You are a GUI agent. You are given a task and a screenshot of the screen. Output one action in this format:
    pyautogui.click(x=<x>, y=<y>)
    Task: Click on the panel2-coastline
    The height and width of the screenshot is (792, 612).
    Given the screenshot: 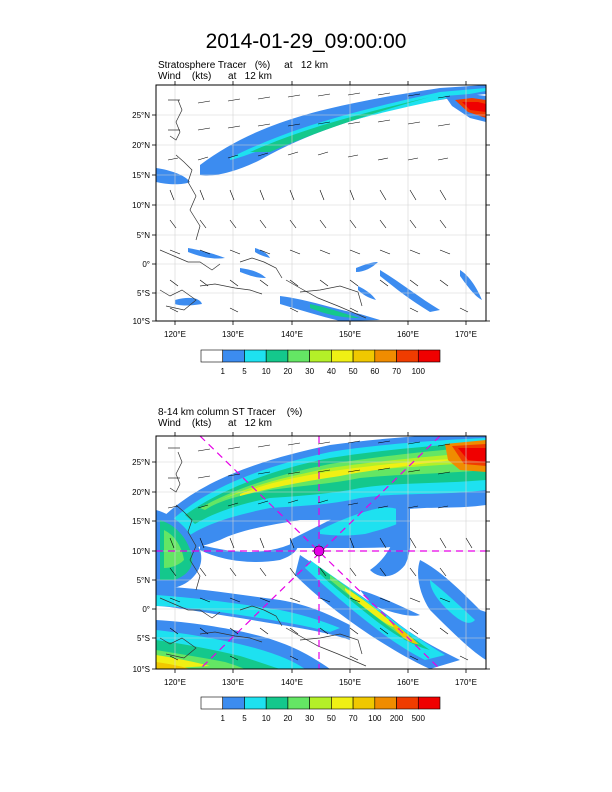 What is the action you would take?
    pyautogui.click(x=263, y=559)
    